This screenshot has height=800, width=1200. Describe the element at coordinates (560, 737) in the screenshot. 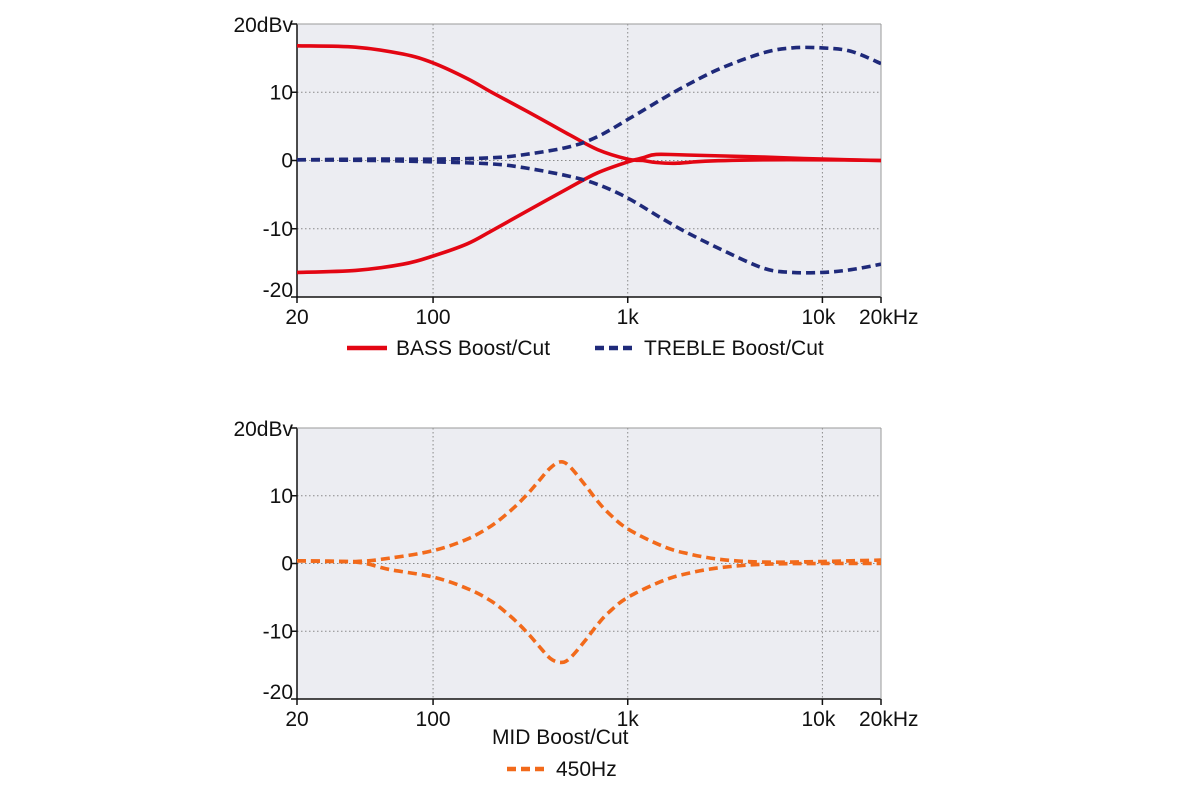

I see `chart-caption: MID Boost/Cut` at that location.